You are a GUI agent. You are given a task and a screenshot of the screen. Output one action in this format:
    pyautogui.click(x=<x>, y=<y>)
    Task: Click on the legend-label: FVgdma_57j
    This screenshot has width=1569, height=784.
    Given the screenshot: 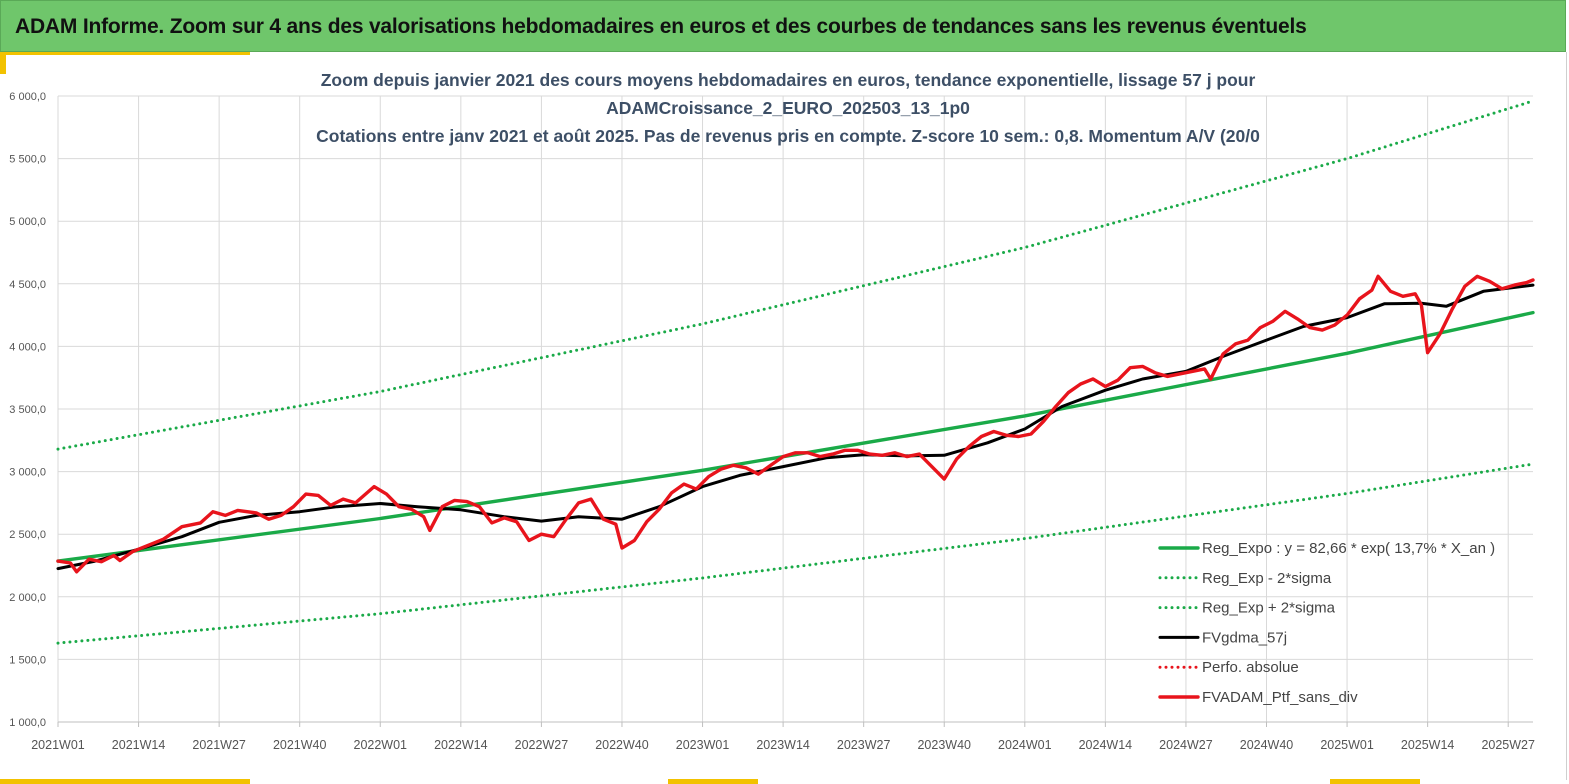 What is the action you would take?
    pyautogui.click(x=1244, y=637)
    